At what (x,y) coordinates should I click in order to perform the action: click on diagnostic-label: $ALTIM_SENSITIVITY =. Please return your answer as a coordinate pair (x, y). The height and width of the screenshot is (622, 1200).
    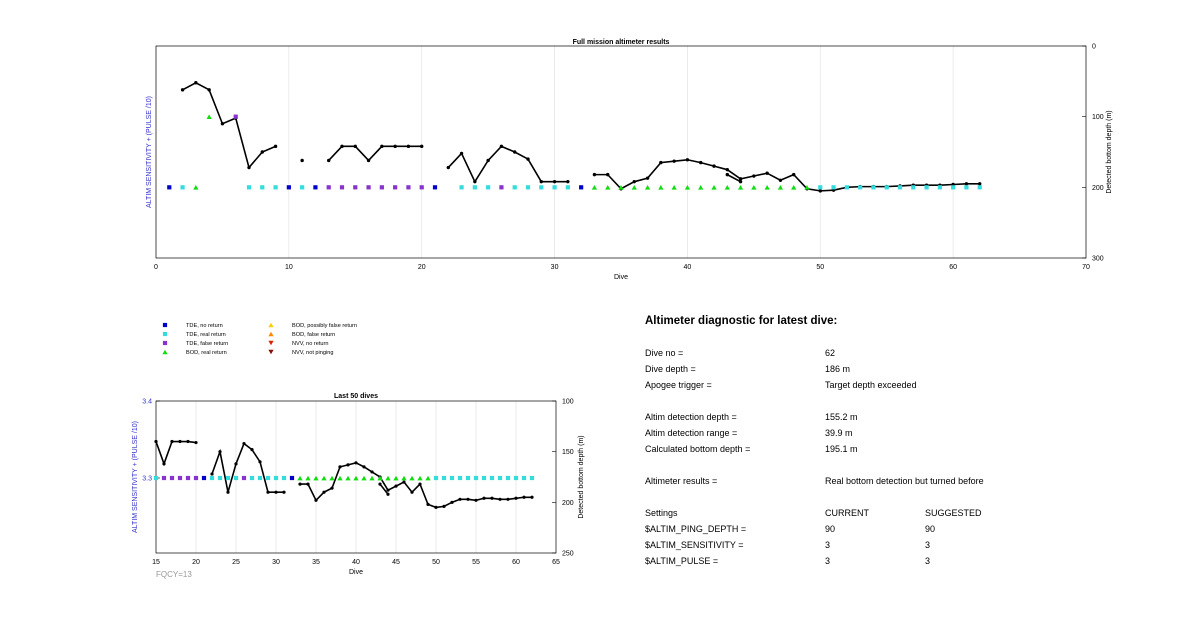
    Looking at the image, I should click on (694, 545).